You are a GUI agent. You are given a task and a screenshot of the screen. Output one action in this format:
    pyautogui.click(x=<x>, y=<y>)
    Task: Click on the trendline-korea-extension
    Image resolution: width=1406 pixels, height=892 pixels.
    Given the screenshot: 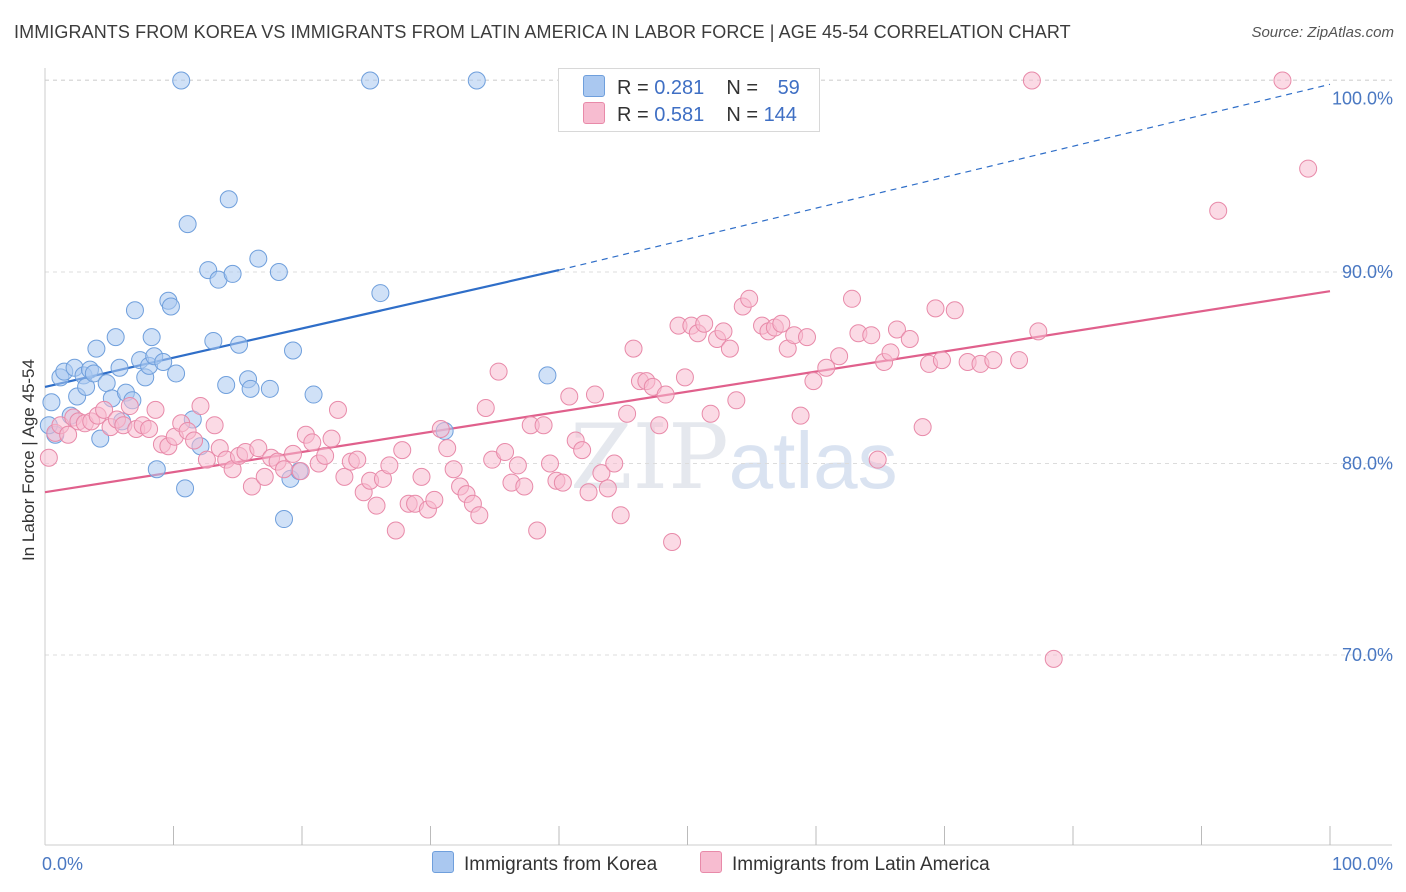 What is the action you would take?
    pyautogui.click(x=944, y=177)
    